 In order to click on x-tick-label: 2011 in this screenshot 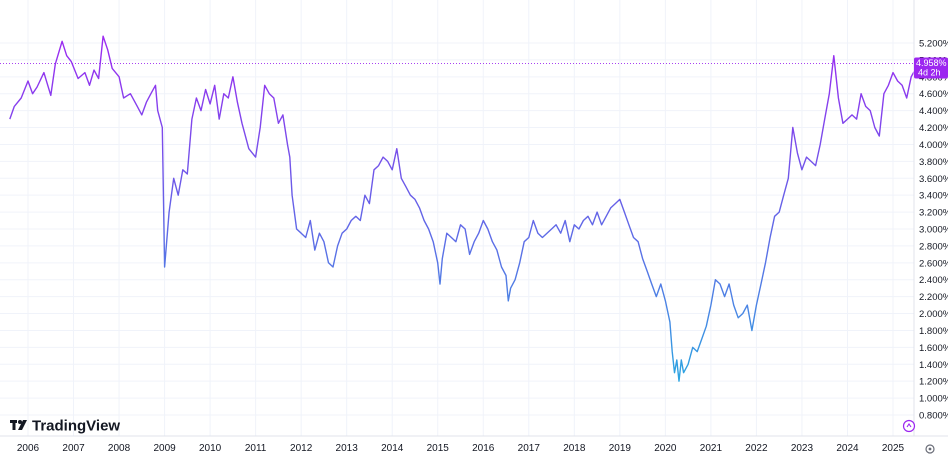, I will do `click(256, 448)`.